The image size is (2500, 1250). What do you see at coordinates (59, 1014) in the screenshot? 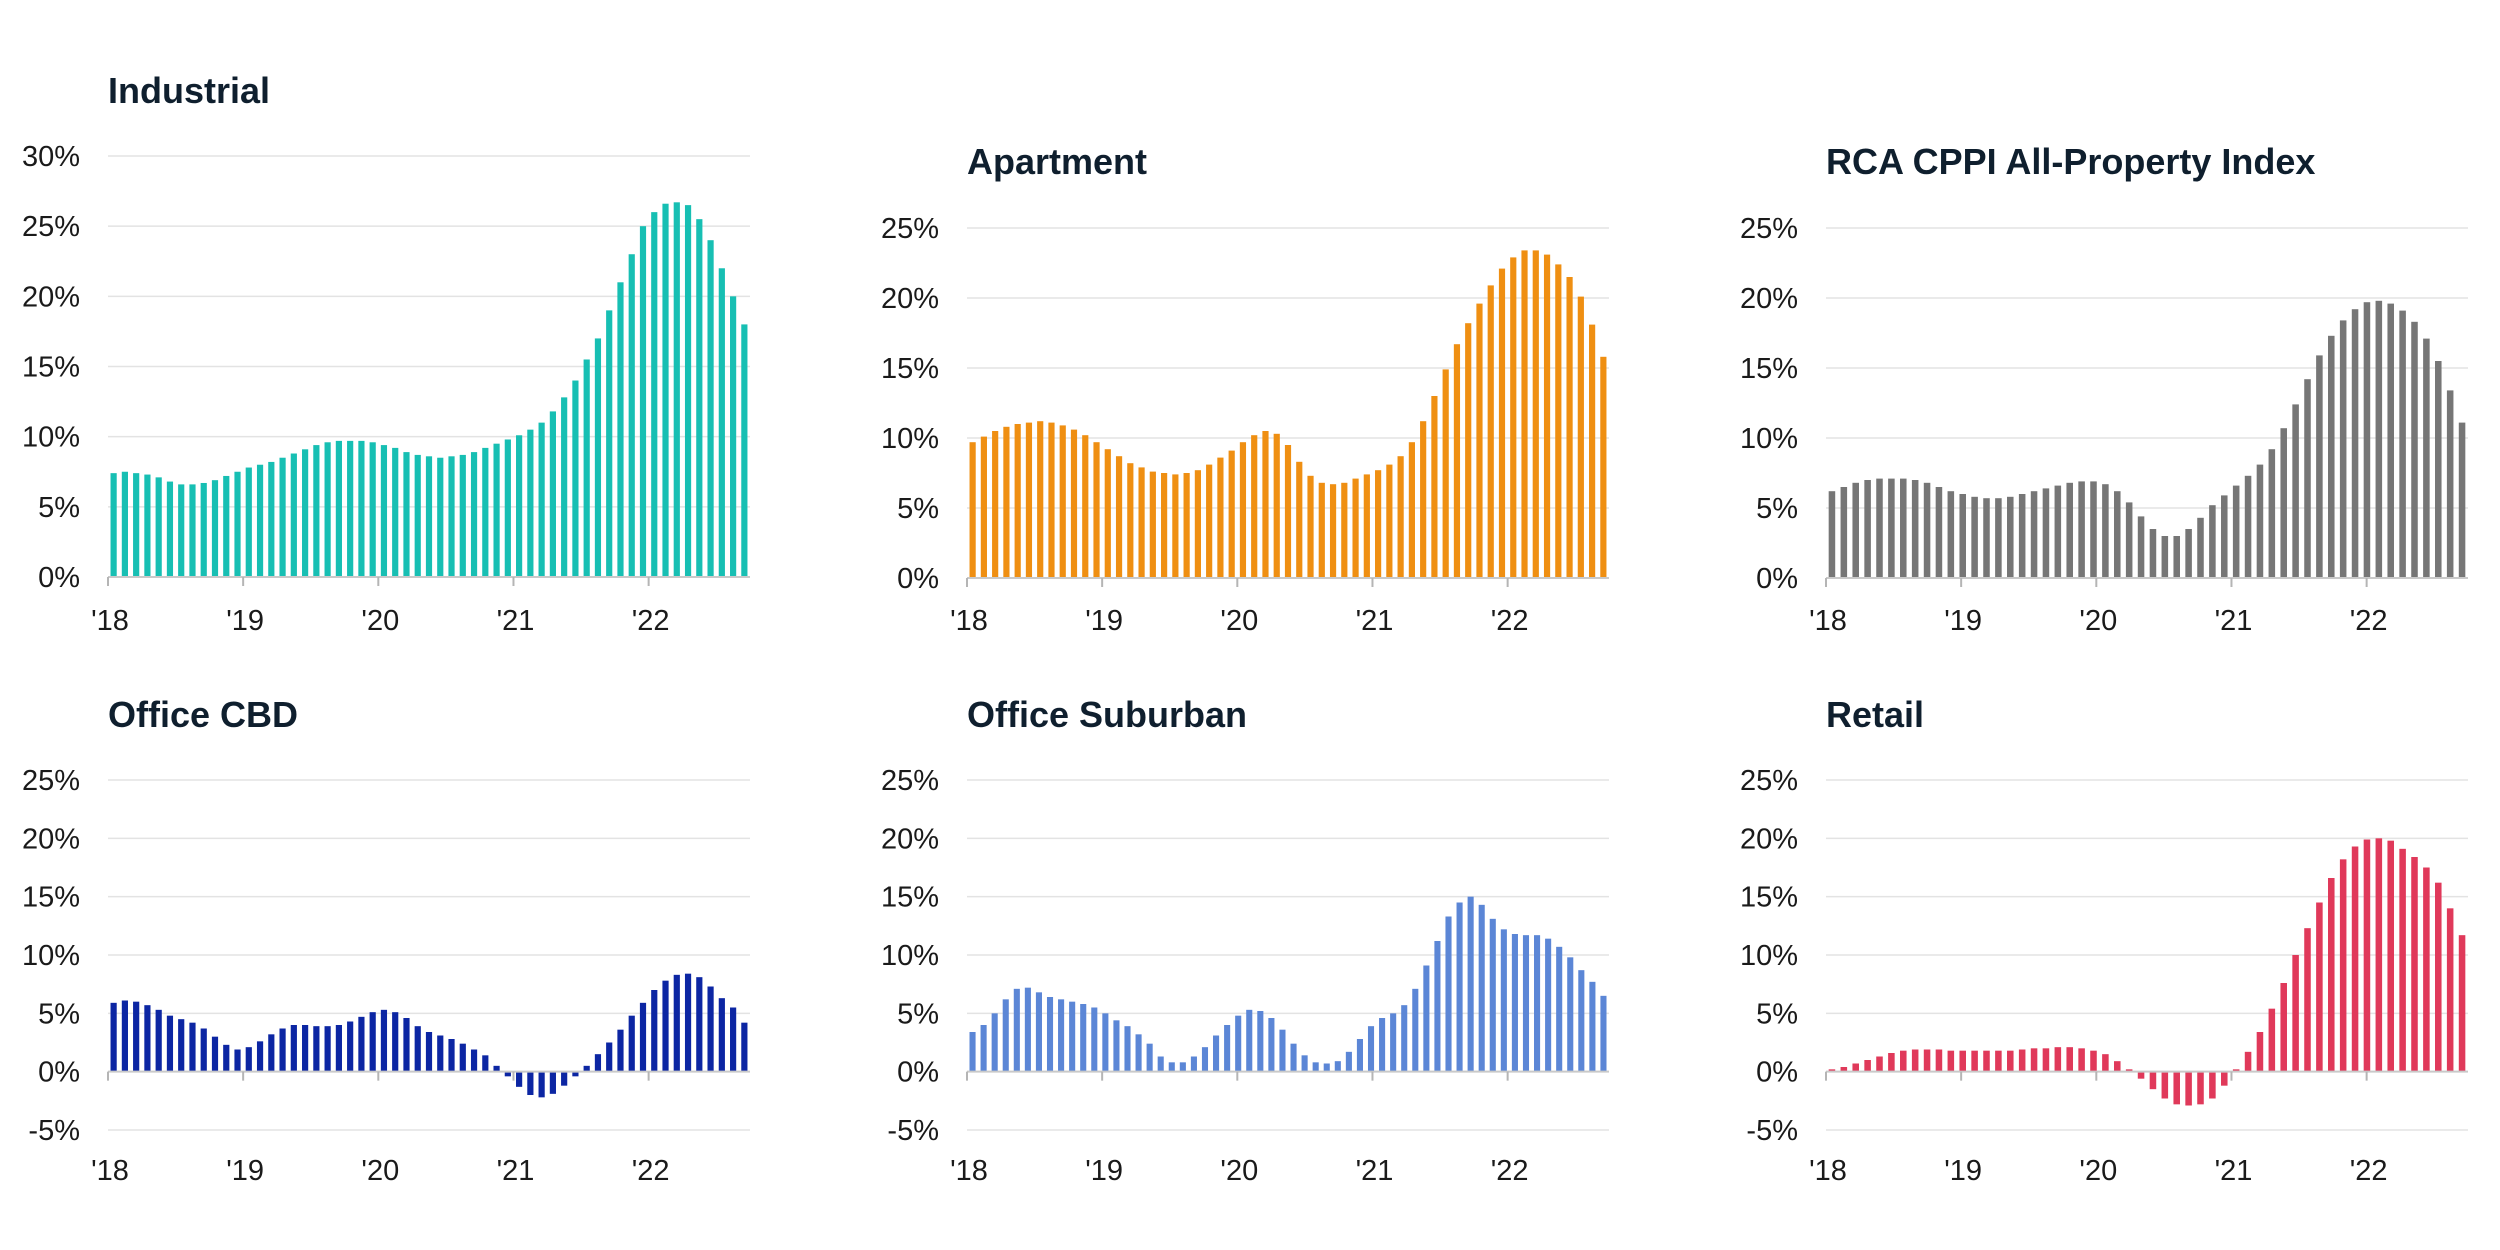
I see `y-tick-label: 5%` at bounding box center [59, 1014].